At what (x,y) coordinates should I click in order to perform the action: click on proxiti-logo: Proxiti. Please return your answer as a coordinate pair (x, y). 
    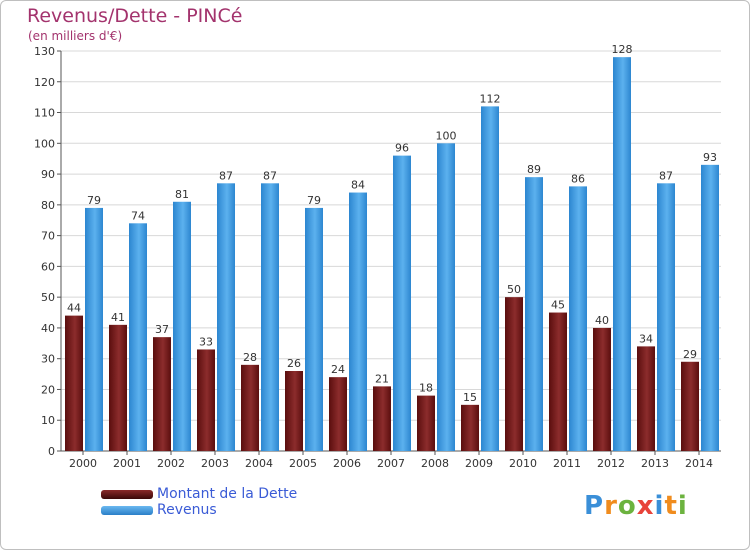
    Looking at the image, I should click on (636, 506).